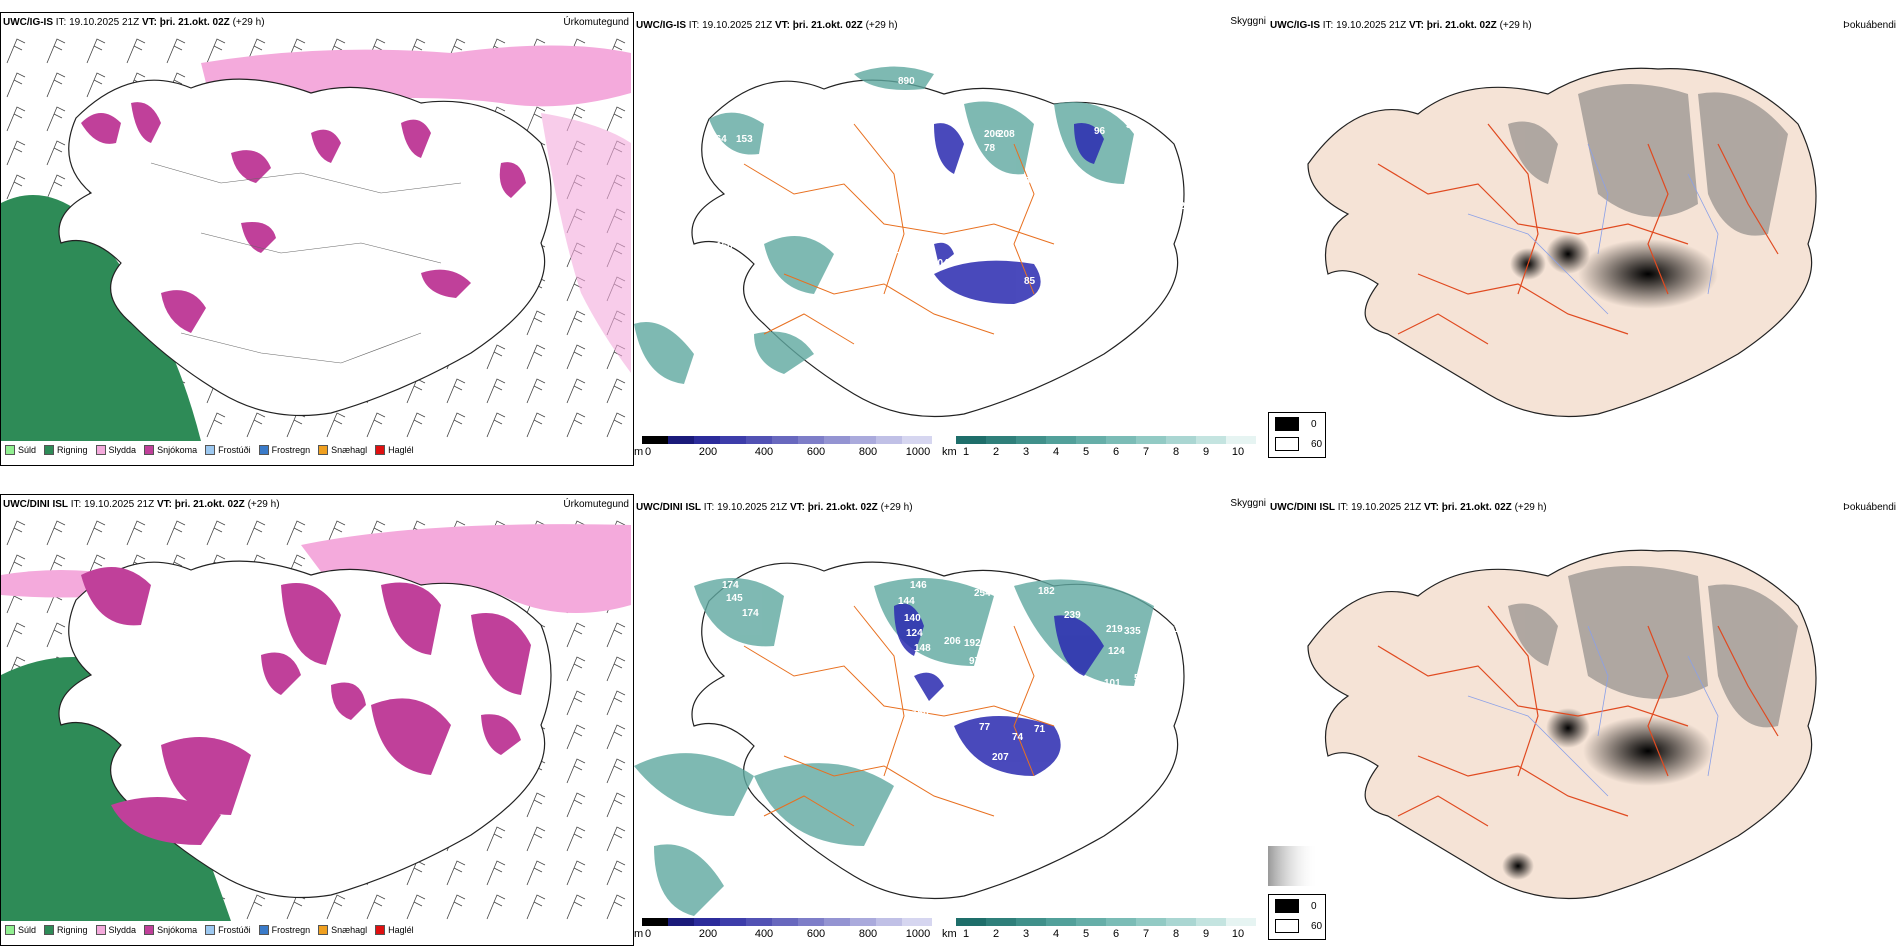 This screenshot has height=950, width=1900. I want to click on model-name: UWC/DINI ISL, so click(668, 507).